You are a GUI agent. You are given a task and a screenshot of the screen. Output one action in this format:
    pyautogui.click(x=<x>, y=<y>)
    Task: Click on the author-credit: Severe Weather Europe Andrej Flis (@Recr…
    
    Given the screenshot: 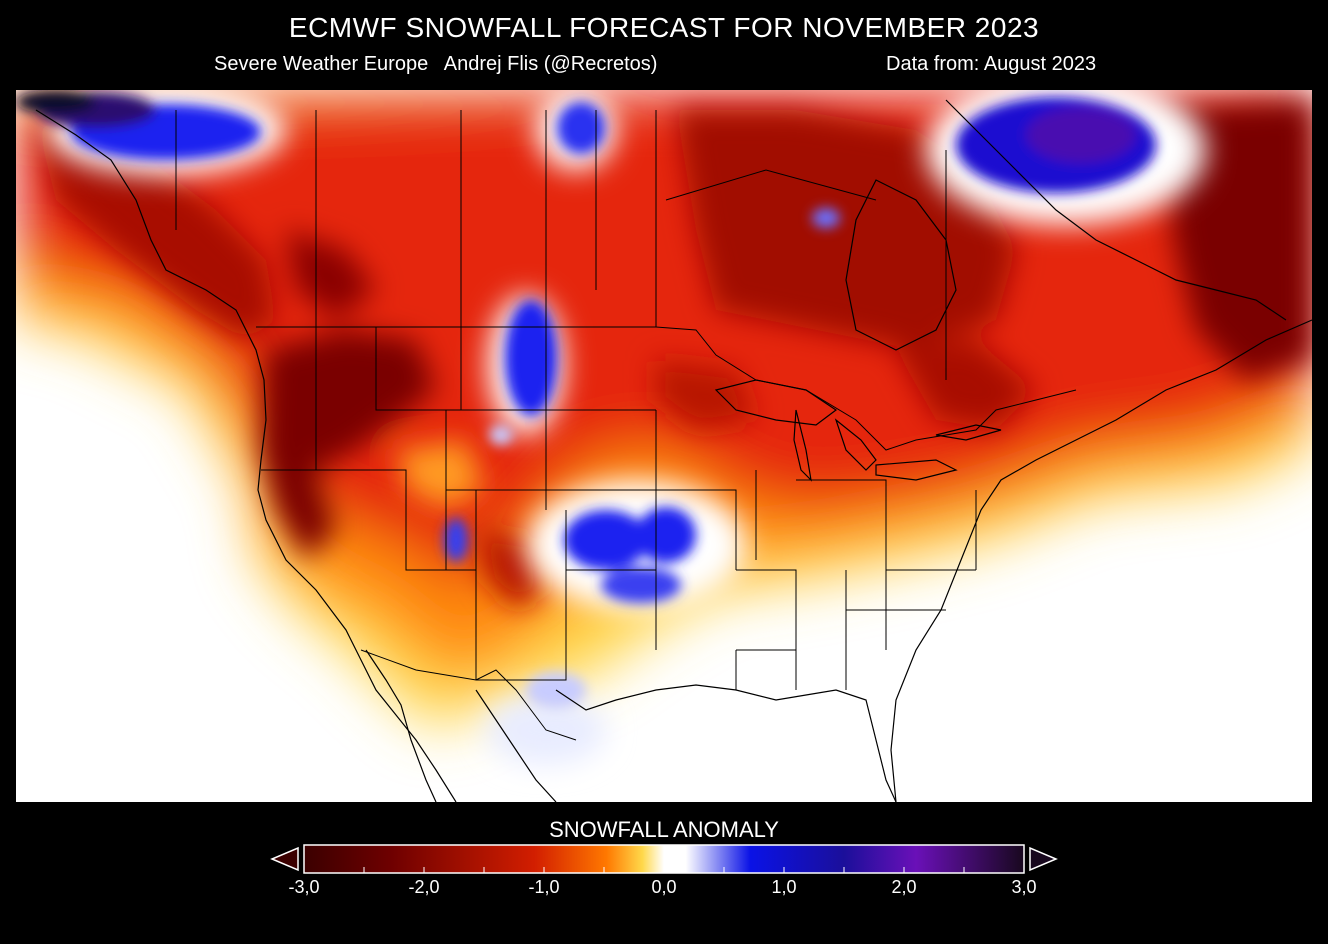 What is the action you would take?
    pyautogui.click(x=436, y=64)
    